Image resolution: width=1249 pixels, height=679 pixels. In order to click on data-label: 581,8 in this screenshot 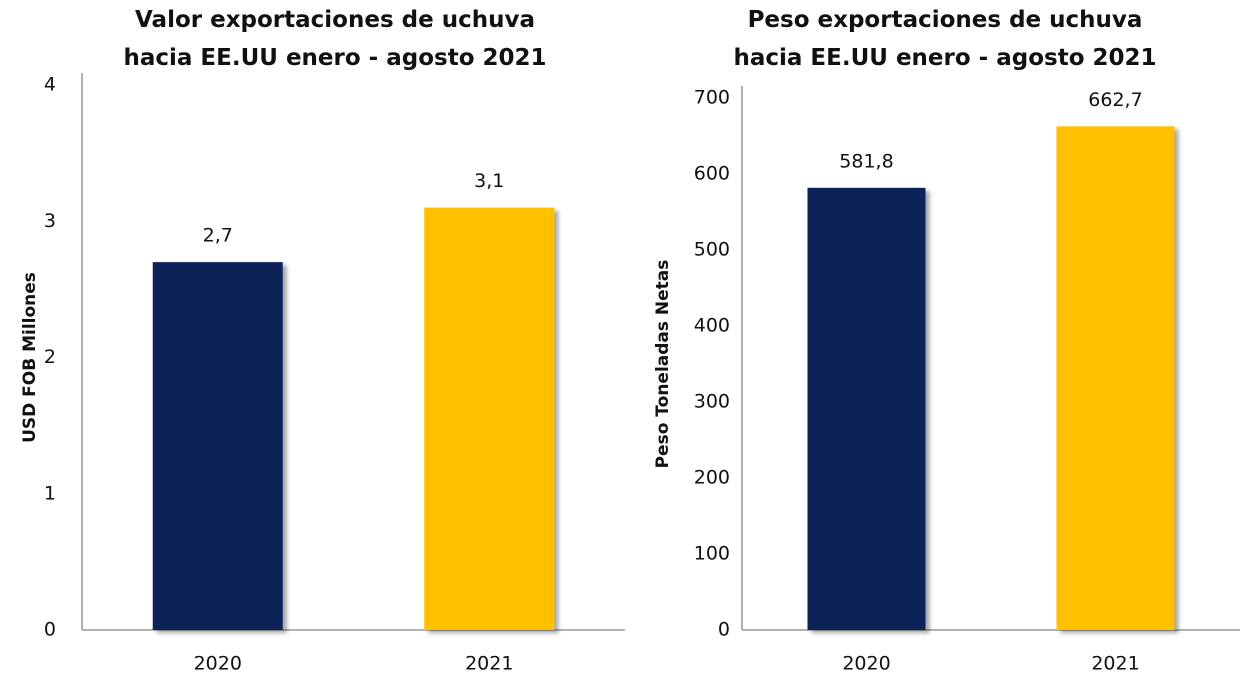, I will do `click(866, 161)`.